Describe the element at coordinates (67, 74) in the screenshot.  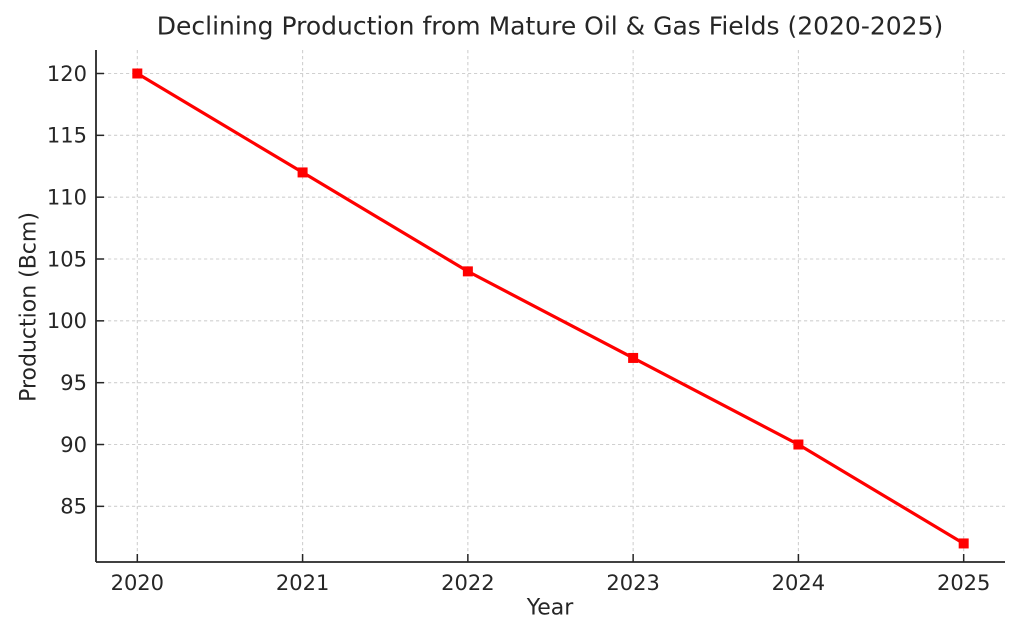
I see `y-tick-label: 120` at that location.